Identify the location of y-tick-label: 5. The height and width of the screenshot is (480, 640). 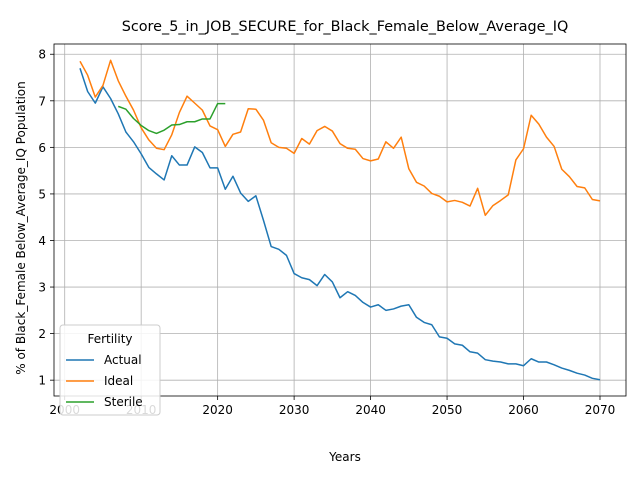
(42, 194).